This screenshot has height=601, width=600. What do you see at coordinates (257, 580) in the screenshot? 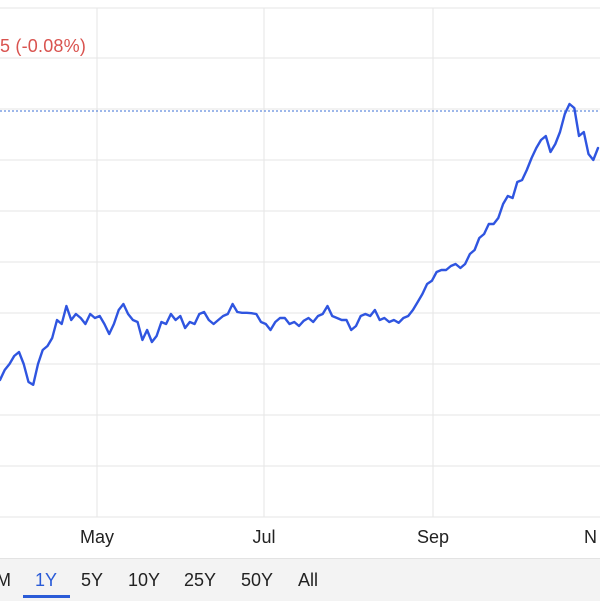
I see `range-button-50y: 50Y` at bounding box center [257, 580].